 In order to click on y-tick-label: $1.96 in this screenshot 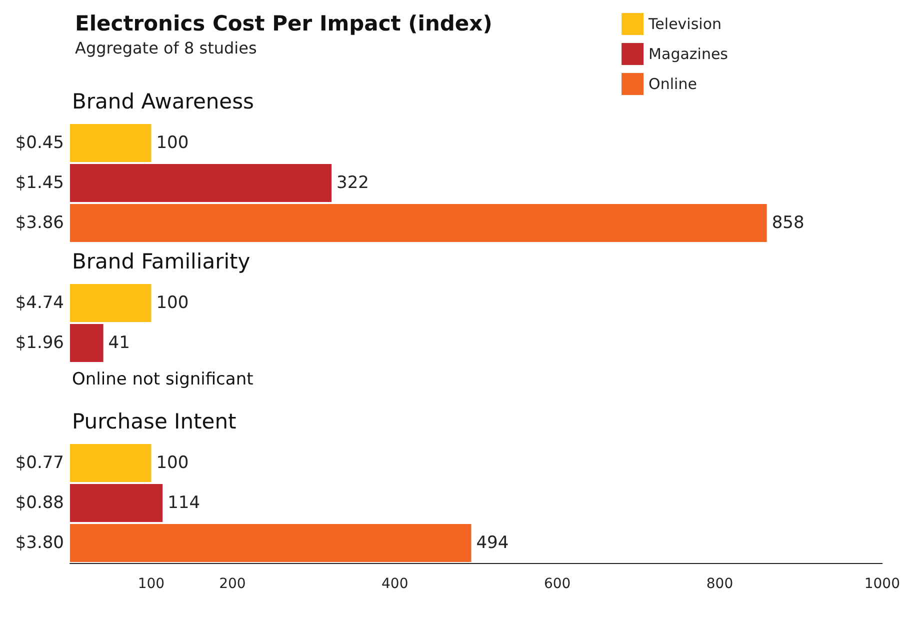, I will do `click(39, 343)`.